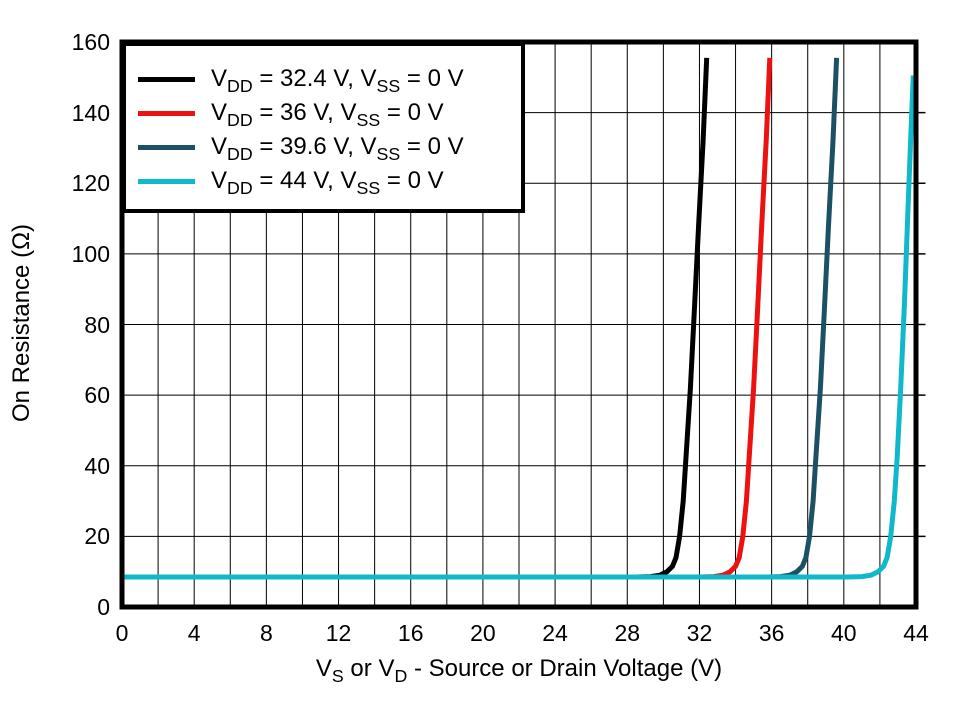 Image resolution: width=956 pixels, height=701 pixels. Describe the element at coordinates (771, 633) in the screenshot. I see `x-tick-label: 36` at that location.